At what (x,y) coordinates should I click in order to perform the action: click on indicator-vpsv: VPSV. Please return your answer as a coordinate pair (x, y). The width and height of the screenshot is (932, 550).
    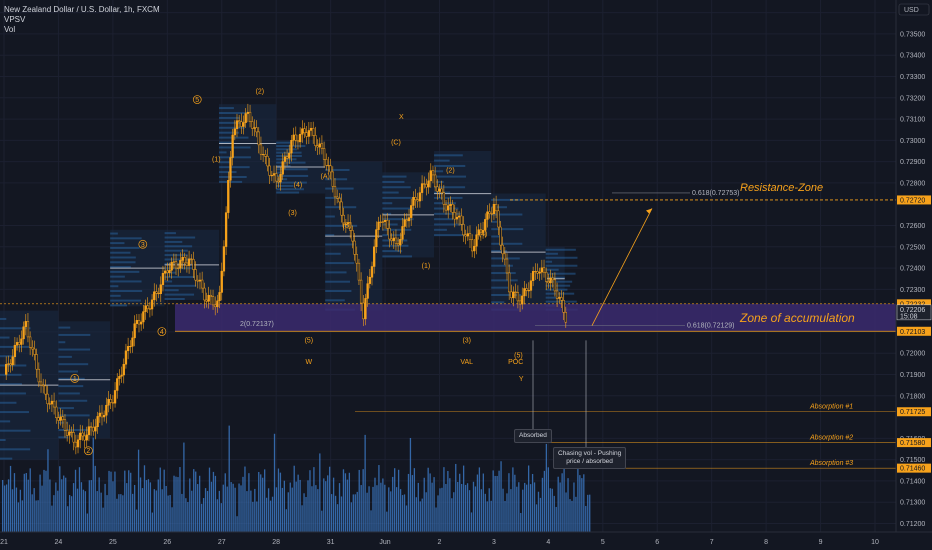
    Looking at the image, I should click on (15, 19).